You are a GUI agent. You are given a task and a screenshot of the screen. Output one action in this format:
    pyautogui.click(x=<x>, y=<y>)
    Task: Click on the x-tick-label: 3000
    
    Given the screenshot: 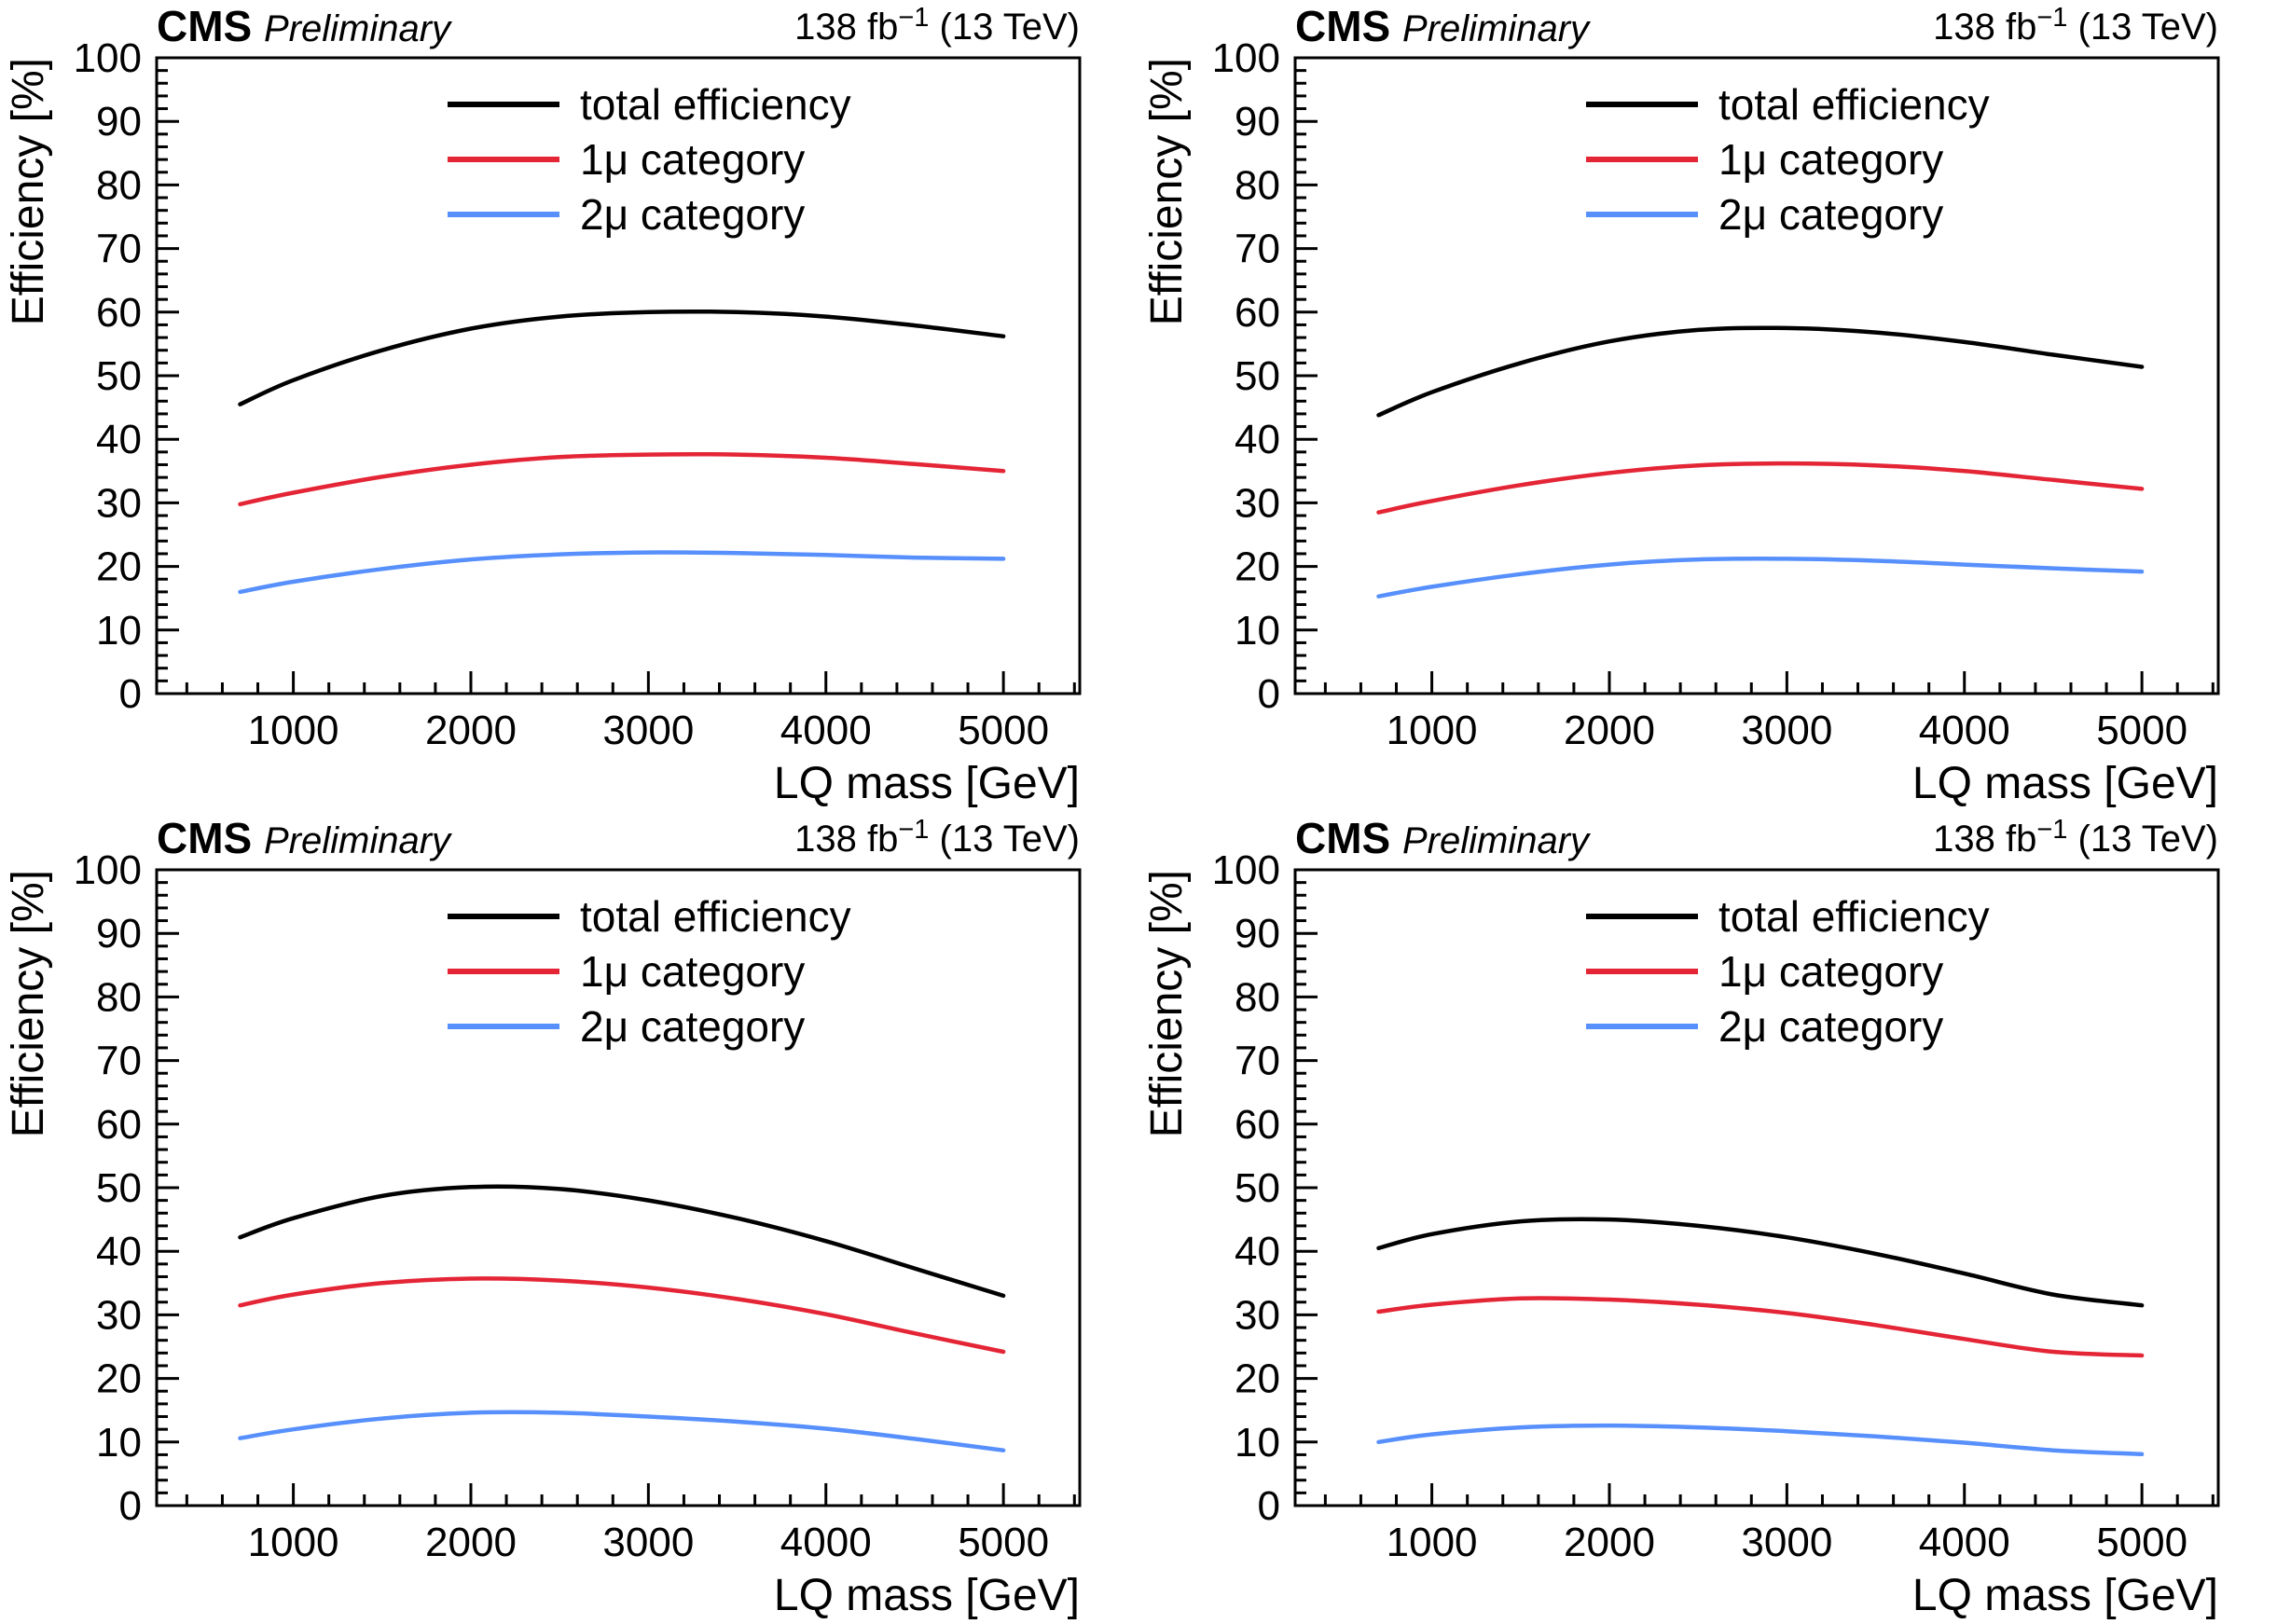 What is the action you would take?
    pyautogui.click(x=648, y=730)
    